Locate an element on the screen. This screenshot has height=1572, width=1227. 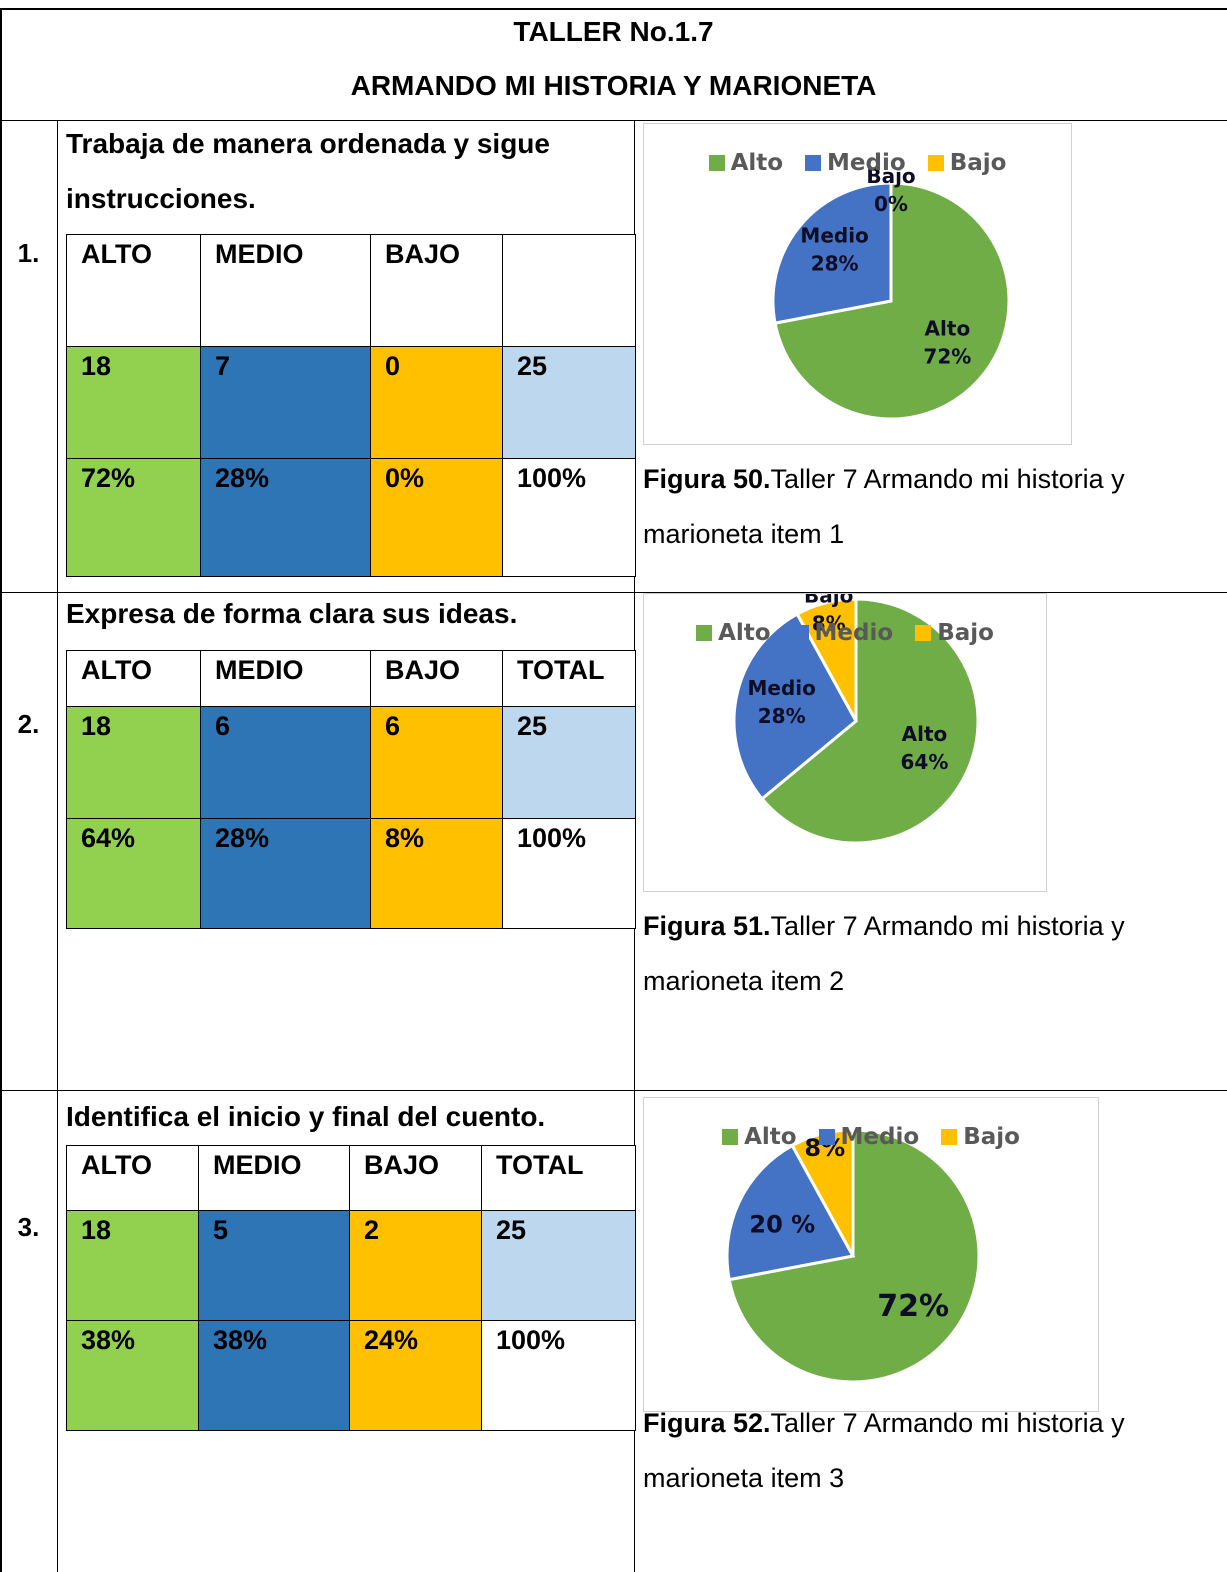
data-label: 8% is located at coordinates (829, 624).